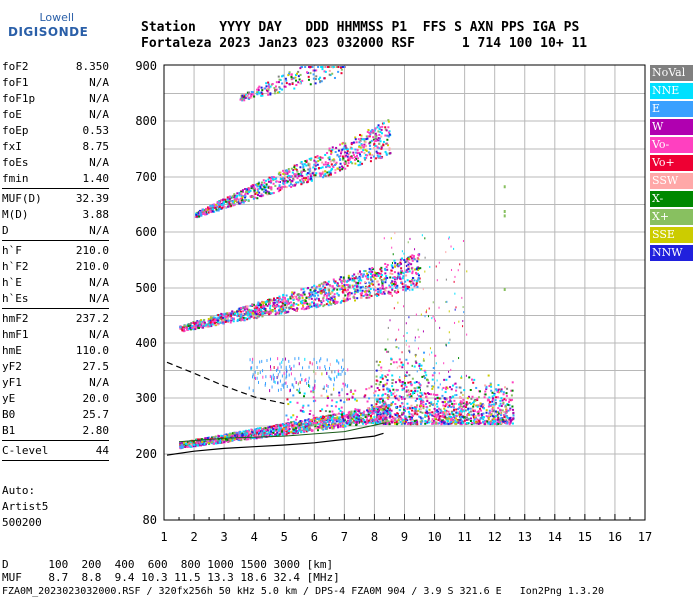 The width and height of the screenshot is (700, 600). What do you see at coordinates (146, 454) in the screenshot?
I see `y-tick-label: 200` at bounding box center [146, 454].